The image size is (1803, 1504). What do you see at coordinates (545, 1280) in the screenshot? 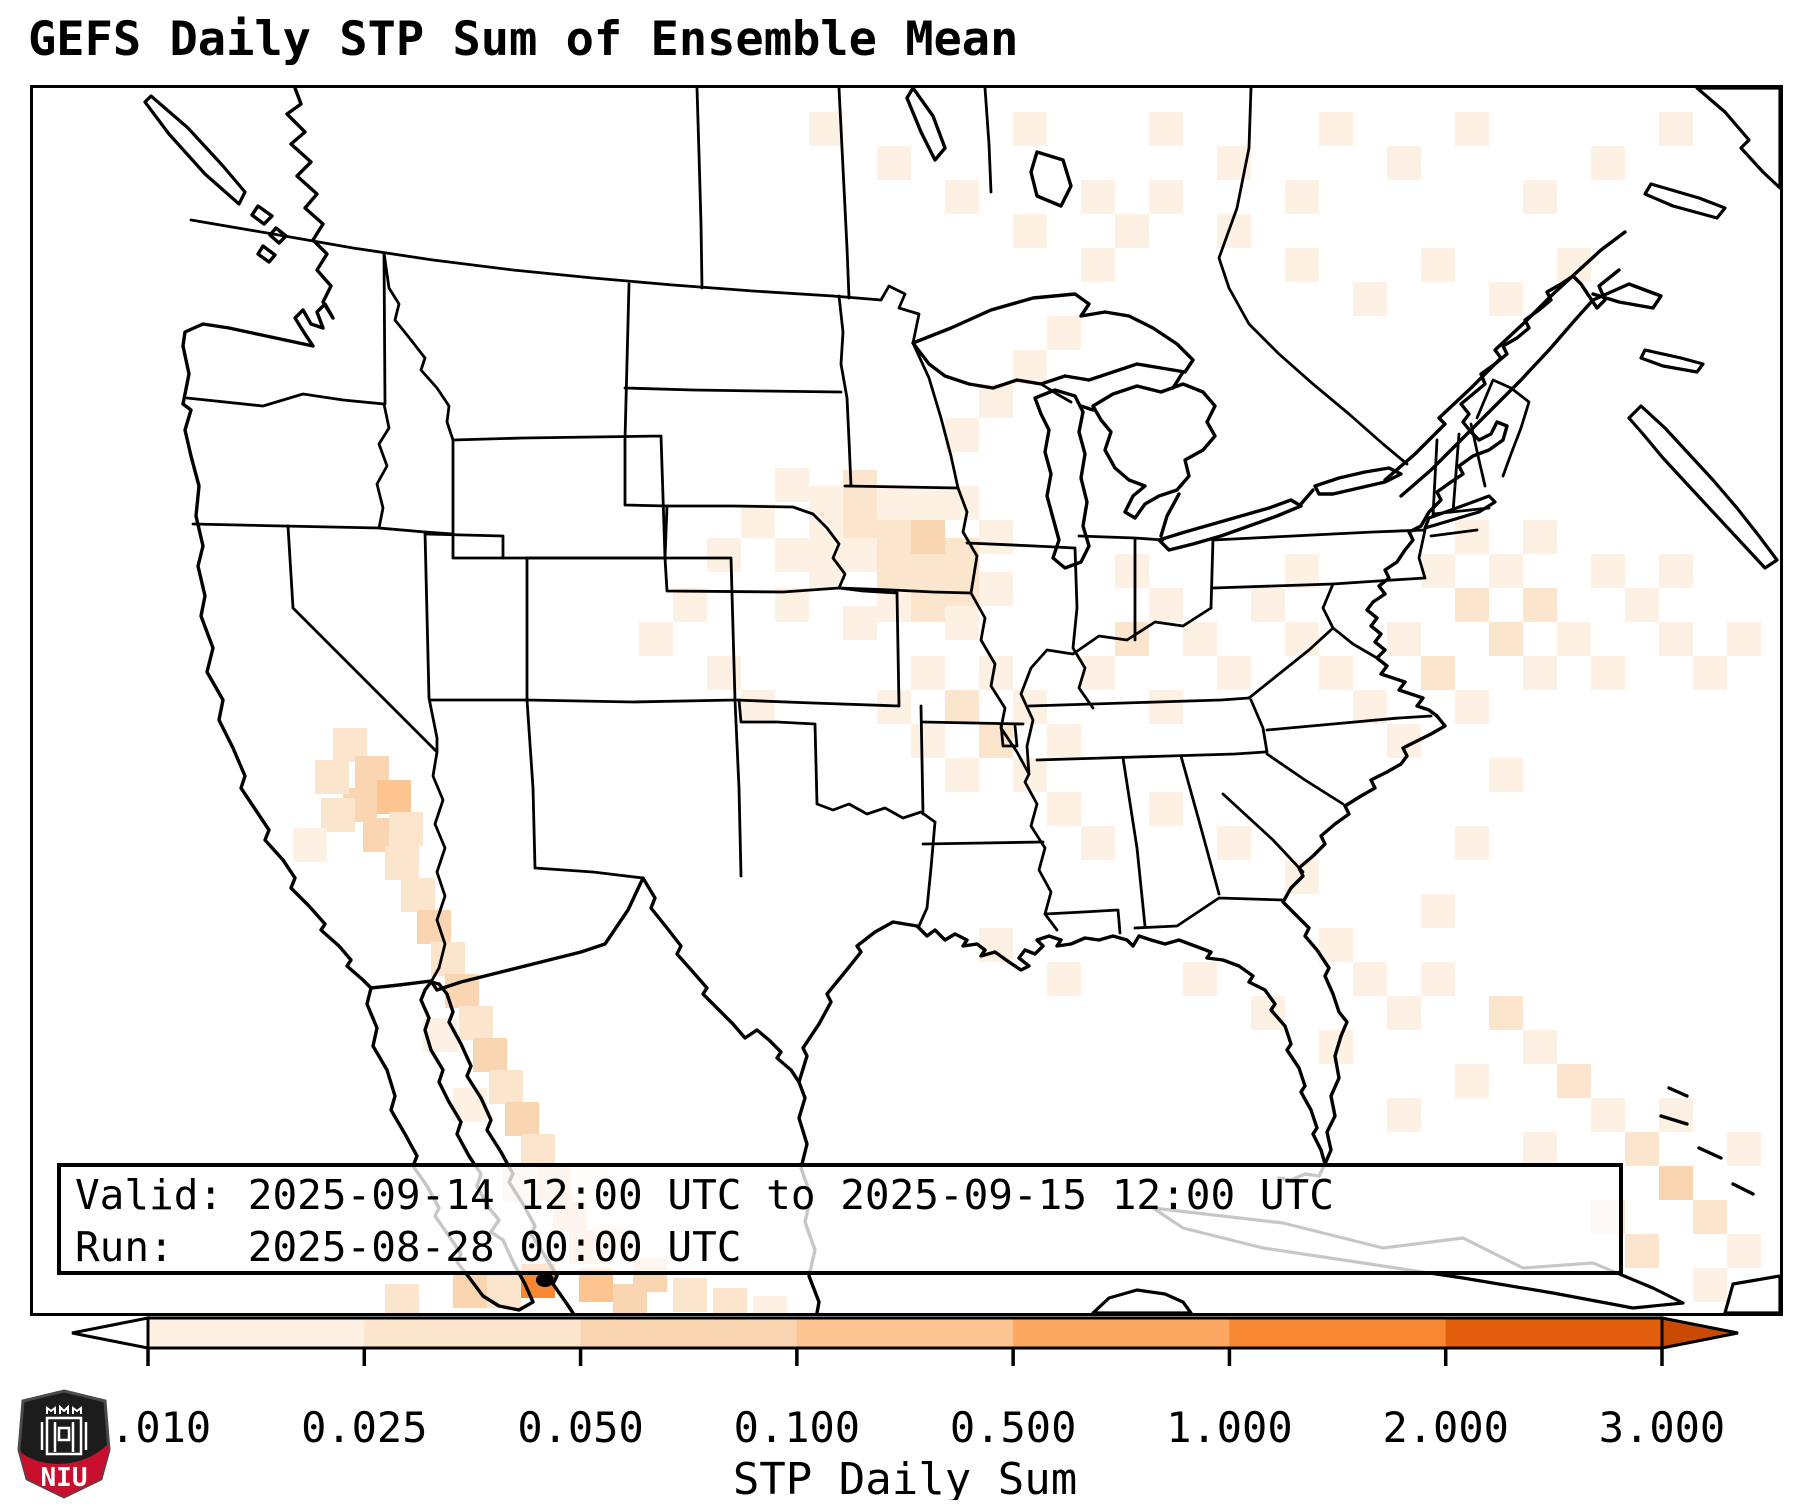
I see `max-value-marker` at bounding box center [545, 1280].